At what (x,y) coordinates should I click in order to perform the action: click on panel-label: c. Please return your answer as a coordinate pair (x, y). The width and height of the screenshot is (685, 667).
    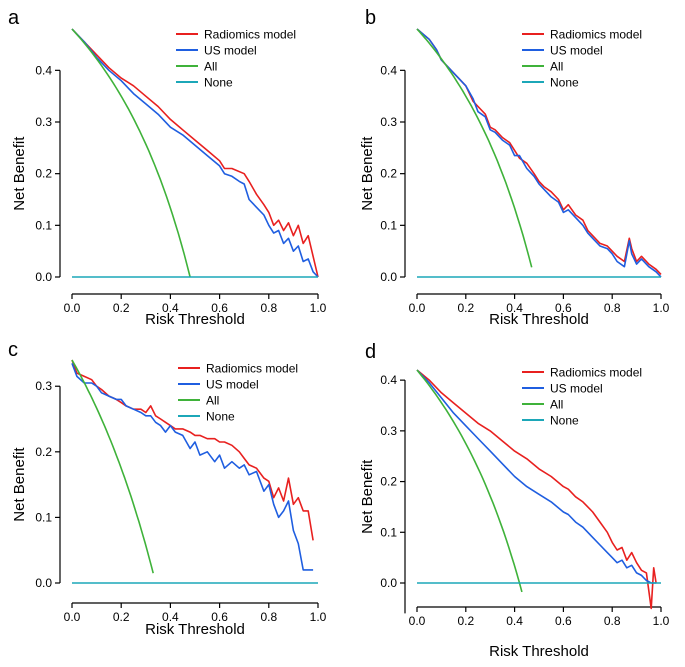
    Looking at the image, I should click on (13, 350).